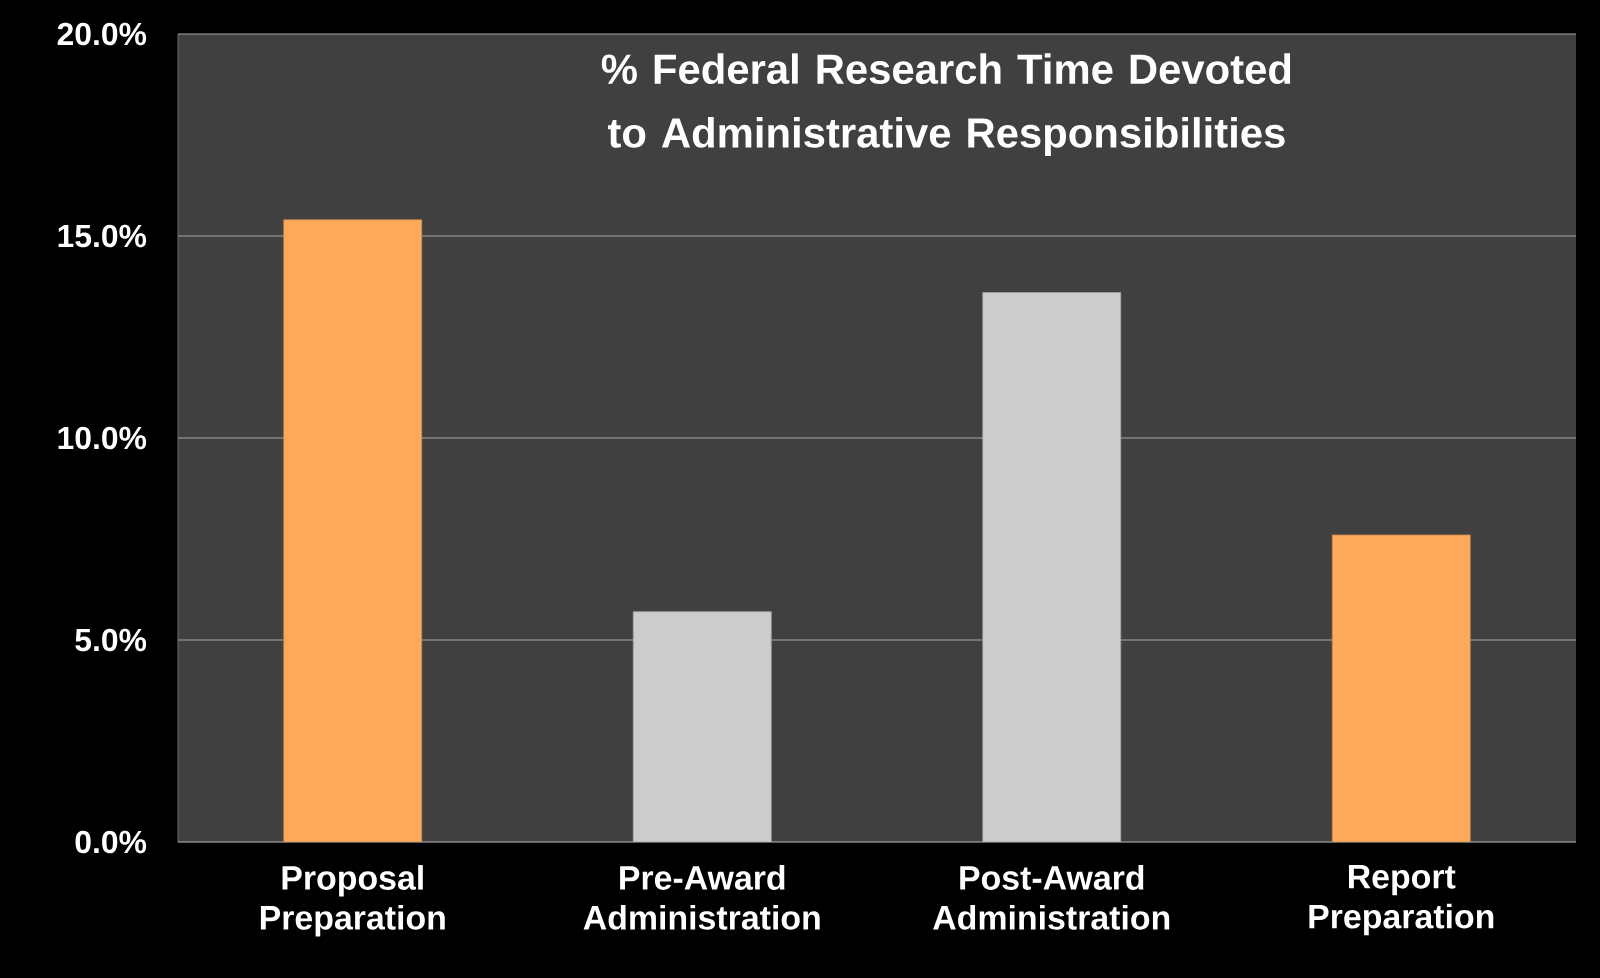 This screenshot has height=978, width=1600. Describe the element at coordinates (946, 105) in the screenshot. I see `text: % Federal Research Time Devoted to Administrative Responsibilities` at that location.